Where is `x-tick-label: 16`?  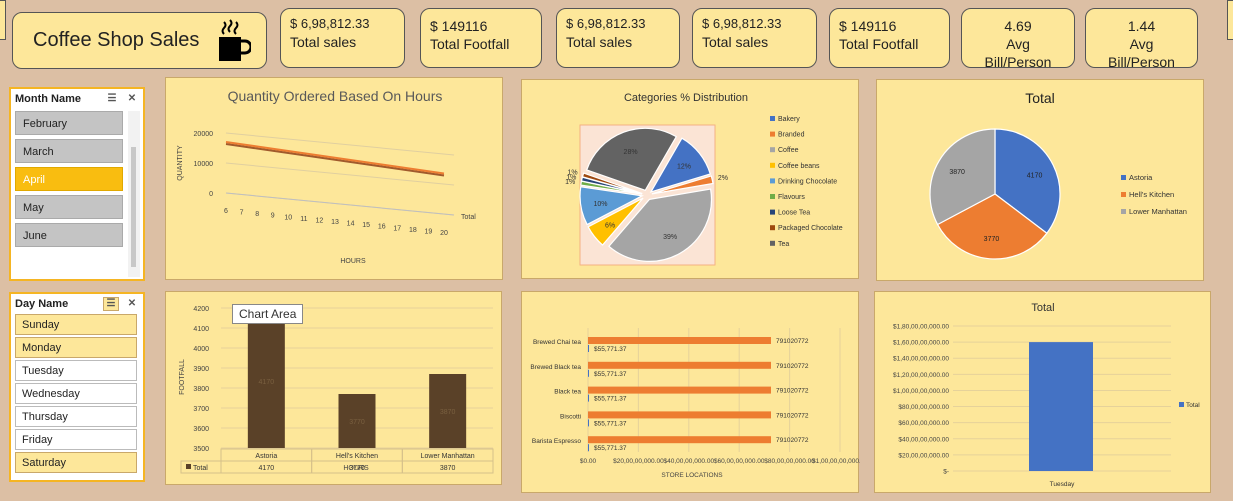 x-tick-label: 16 is located at coordinates (382, 227).